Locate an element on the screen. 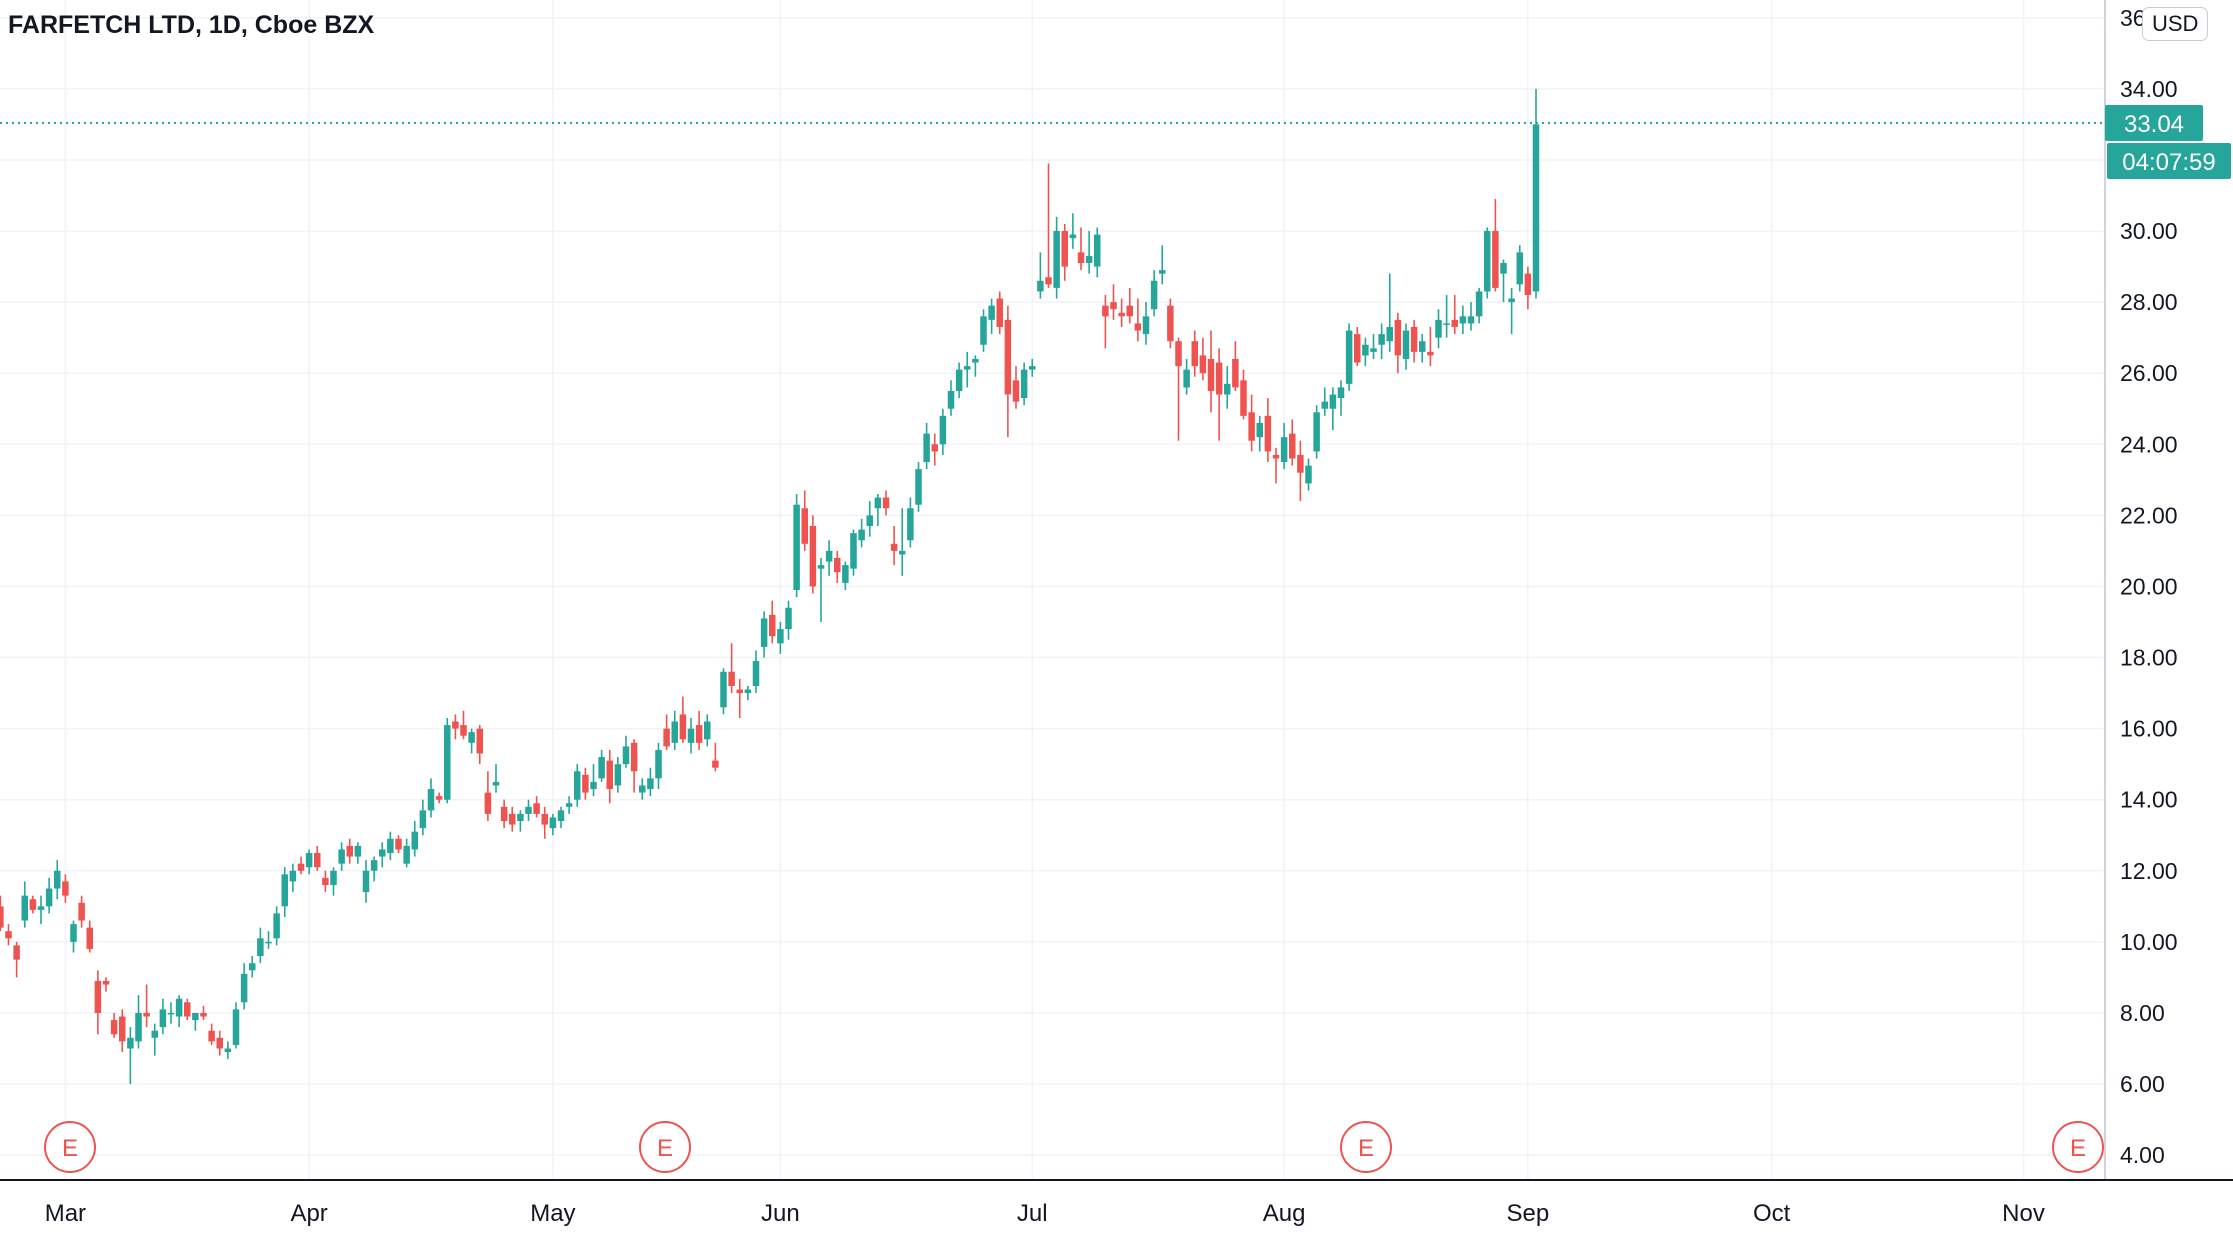 Image resolution: width=2233 pixels, height=1239 pixels. price-tick-label: 20.00 is located at coordinates (2149, 586).